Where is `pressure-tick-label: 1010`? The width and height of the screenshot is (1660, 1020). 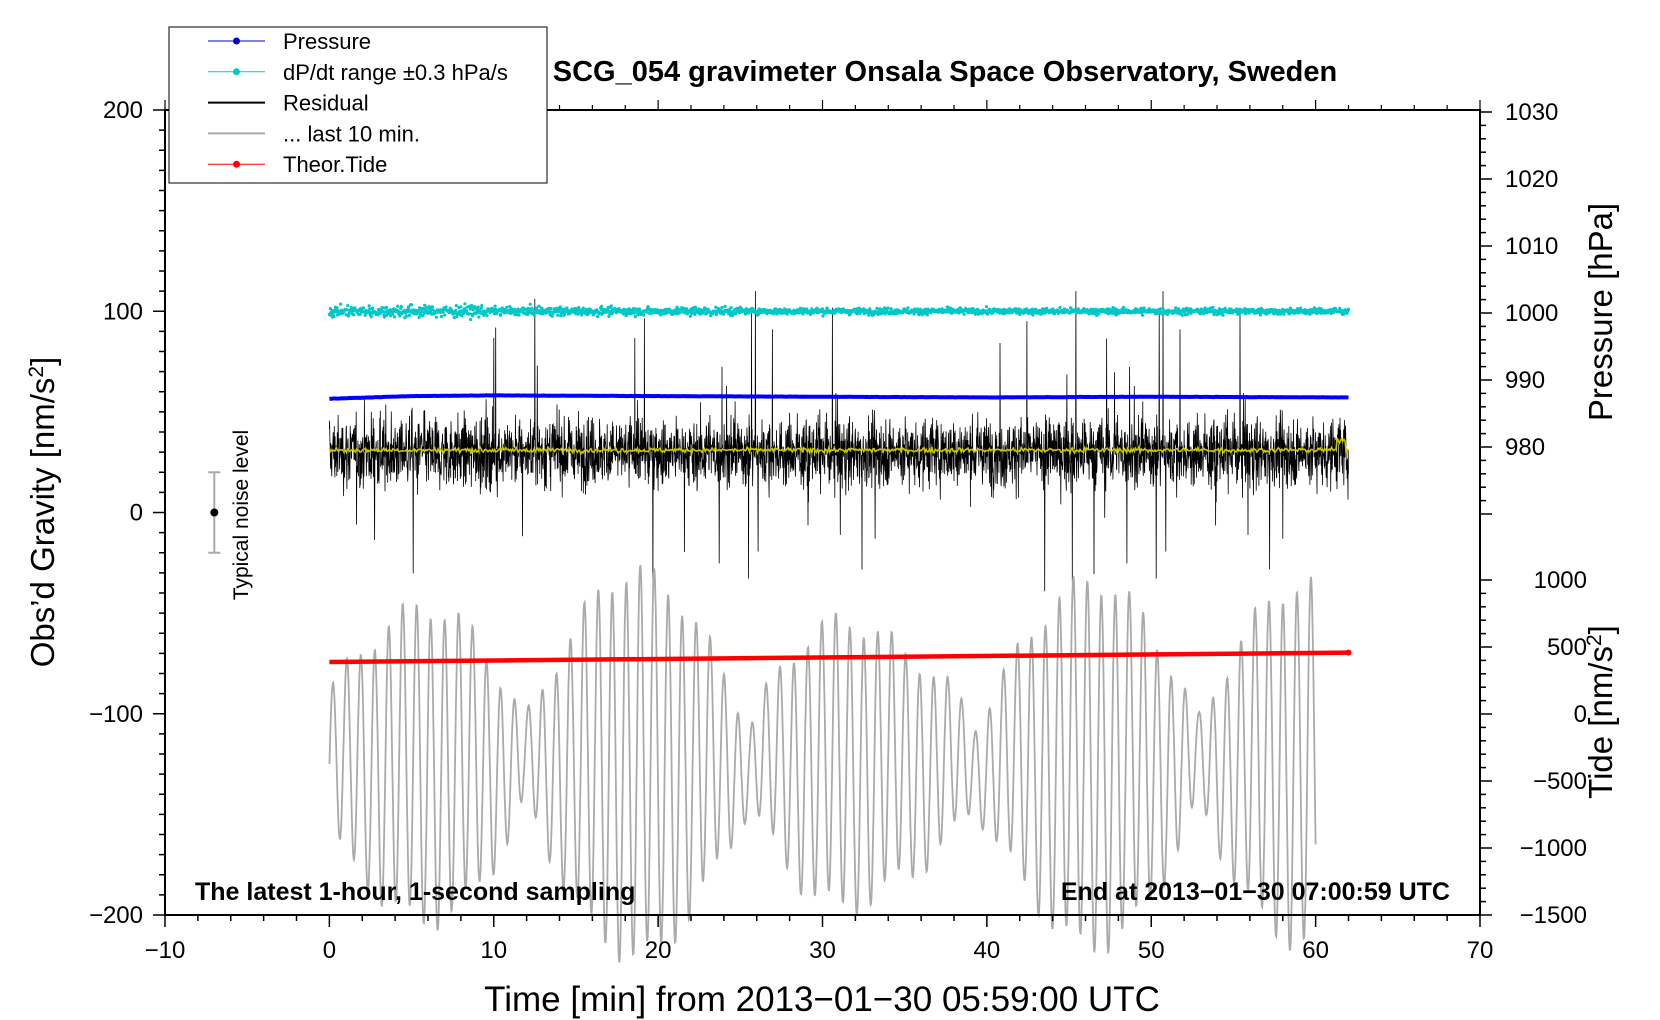 pressure-tick-label: 1010 is located at coordinates (1531, 246).